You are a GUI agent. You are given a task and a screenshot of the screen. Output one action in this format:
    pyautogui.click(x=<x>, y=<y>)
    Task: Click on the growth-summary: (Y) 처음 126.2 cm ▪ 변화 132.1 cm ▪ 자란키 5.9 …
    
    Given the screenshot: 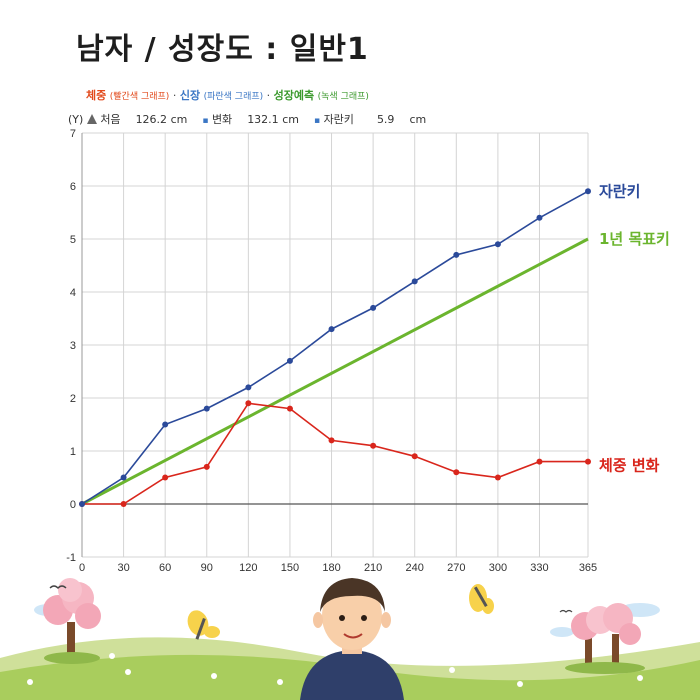 What is the action you would take?
    pyautogui.click(x=247, y=119)
    